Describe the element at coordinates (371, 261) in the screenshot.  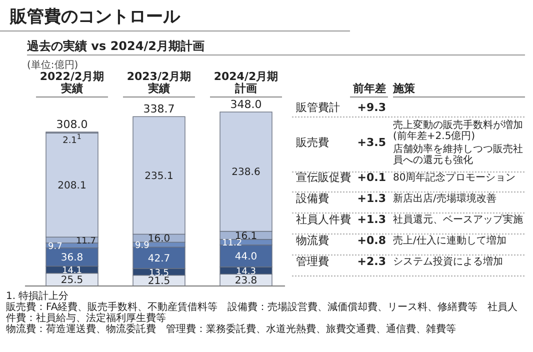
I see `text: +2.3` at that location.